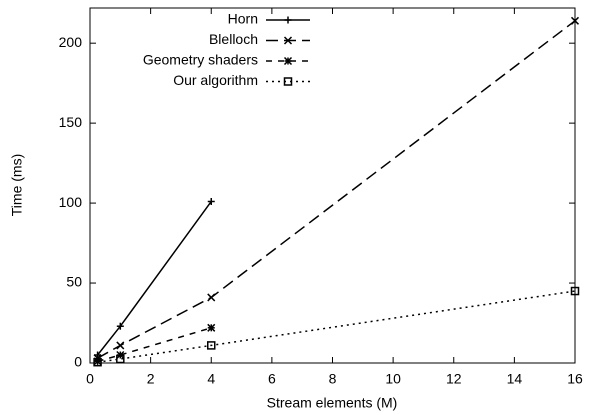 The image size is (602, 415). Describe the element at coordinates (78, 362) in the screenshot. I see `y-tick-label: 0` at that location.